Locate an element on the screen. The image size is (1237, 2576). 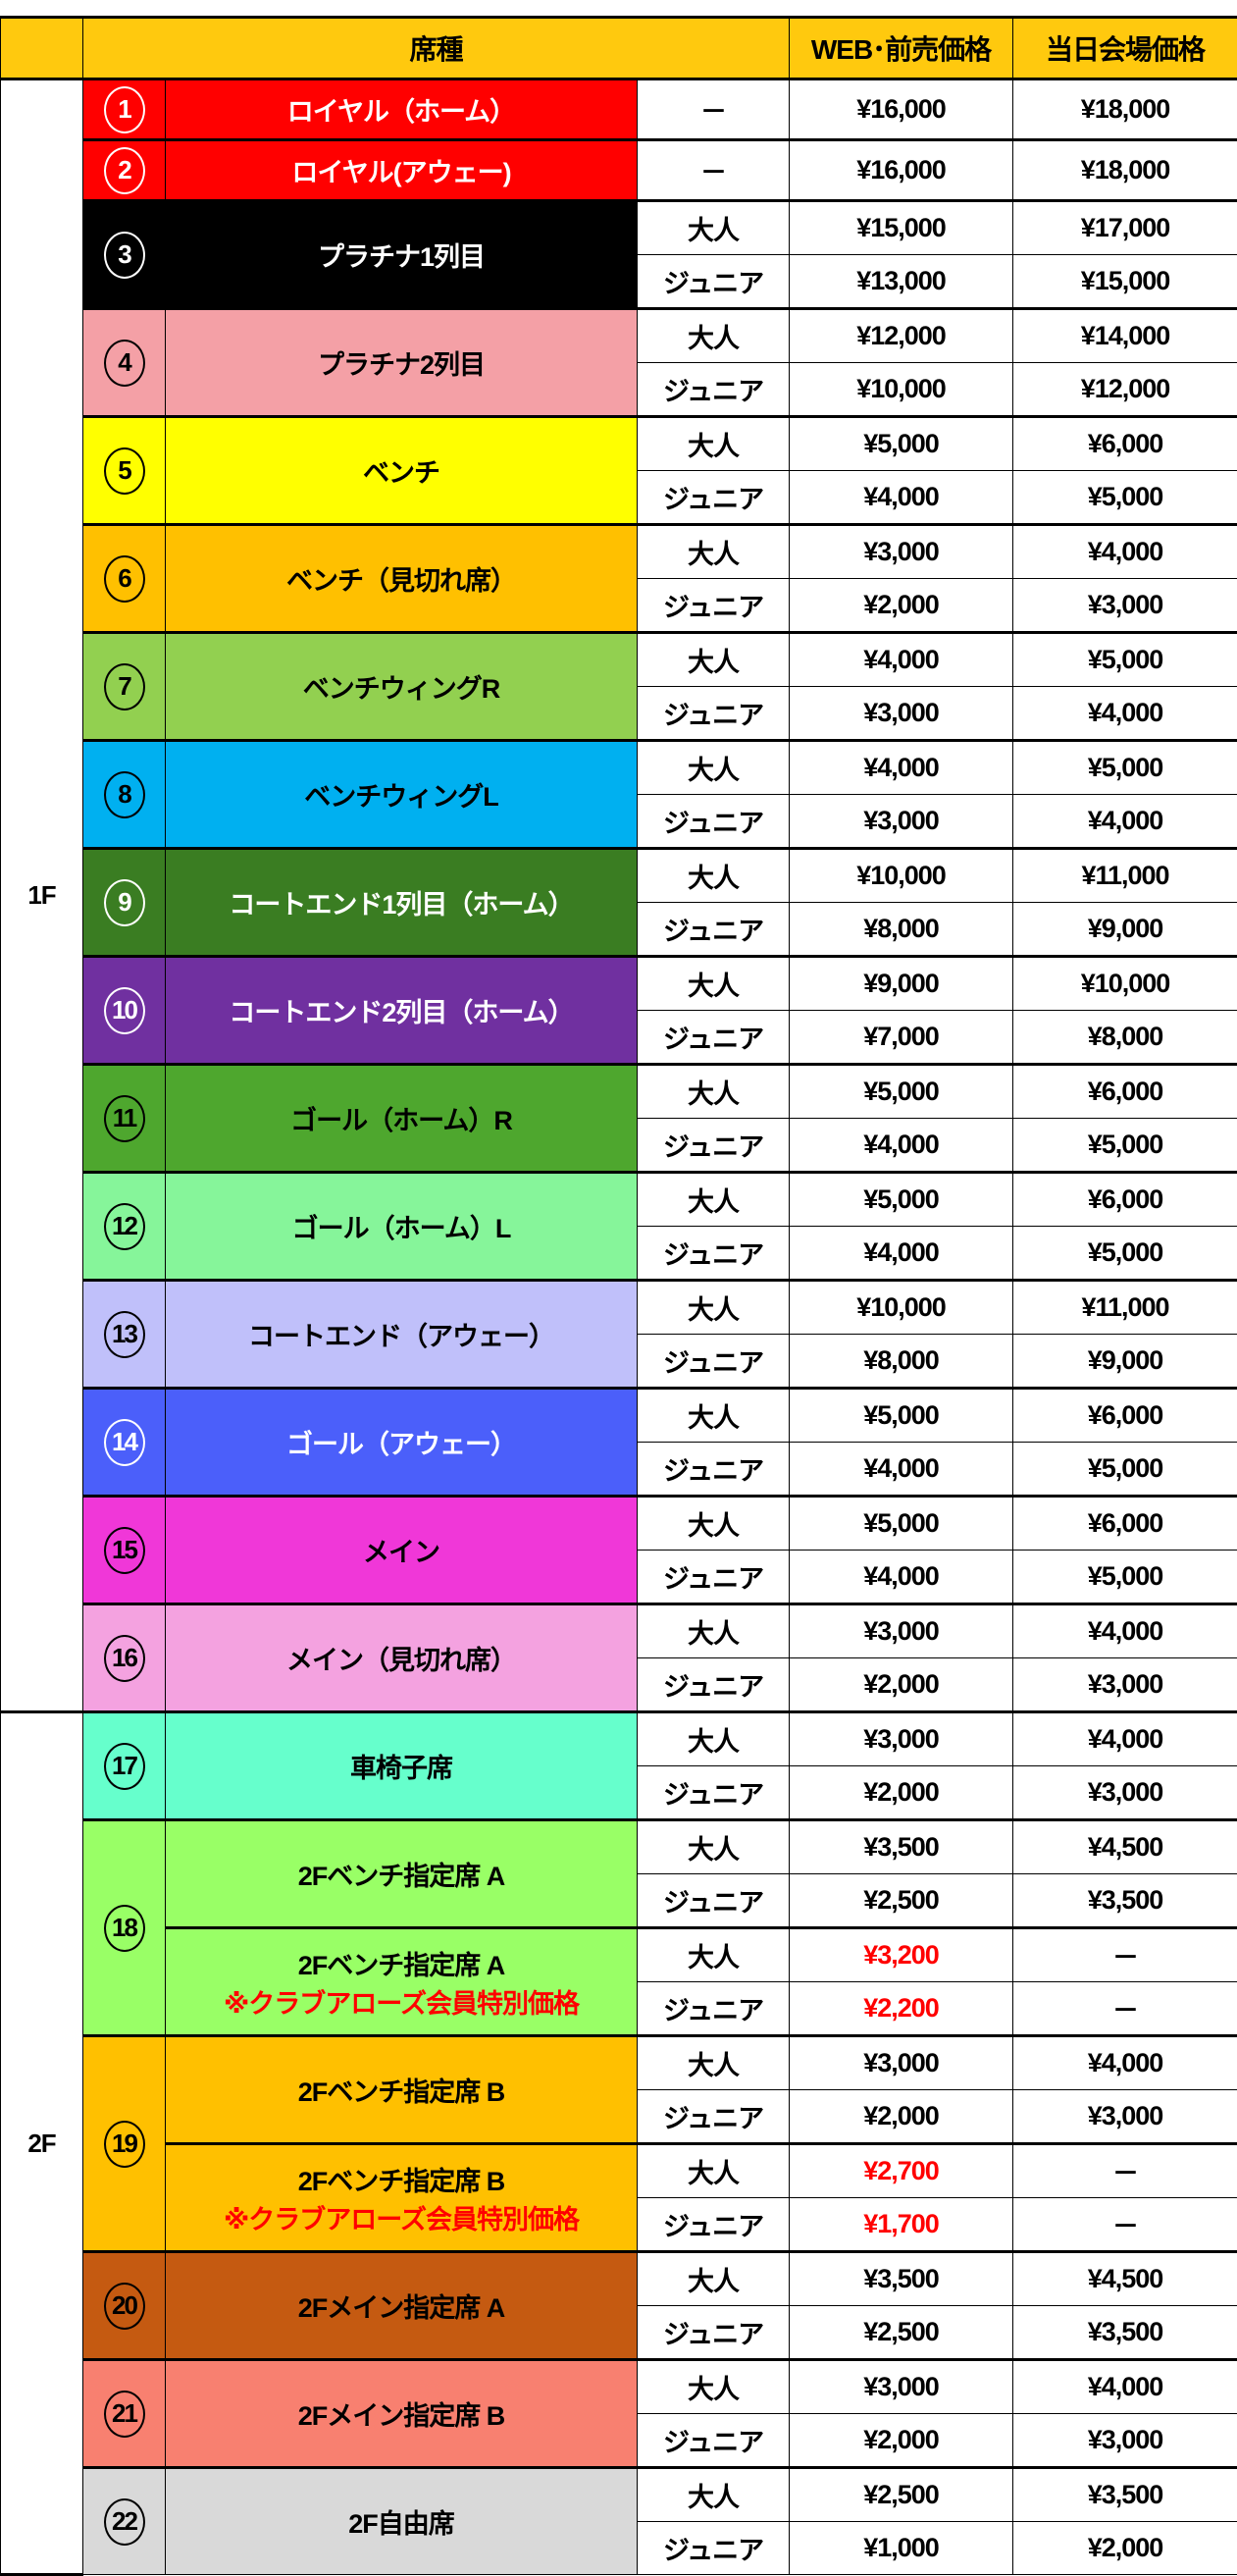
seat-name: 2Fメイン指定席 B is located at coordinates (402, 2416).